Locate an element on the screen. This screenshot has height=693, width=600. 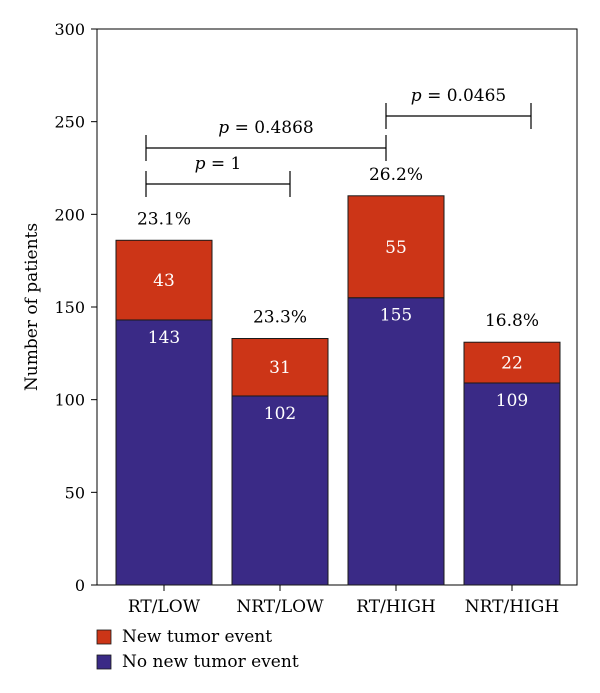
y-tick-label: 200 is located at coordinates (69, 214).